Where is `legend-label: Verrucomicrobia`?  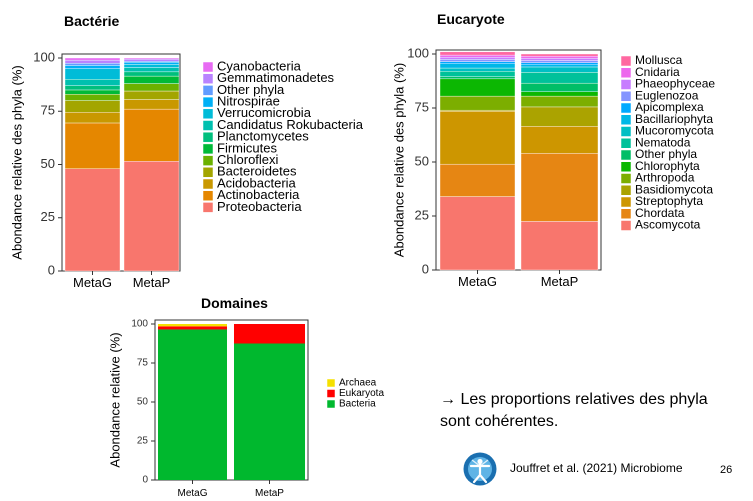 legend-label: Verrucomicrobia is located at coordinates (264, 112).